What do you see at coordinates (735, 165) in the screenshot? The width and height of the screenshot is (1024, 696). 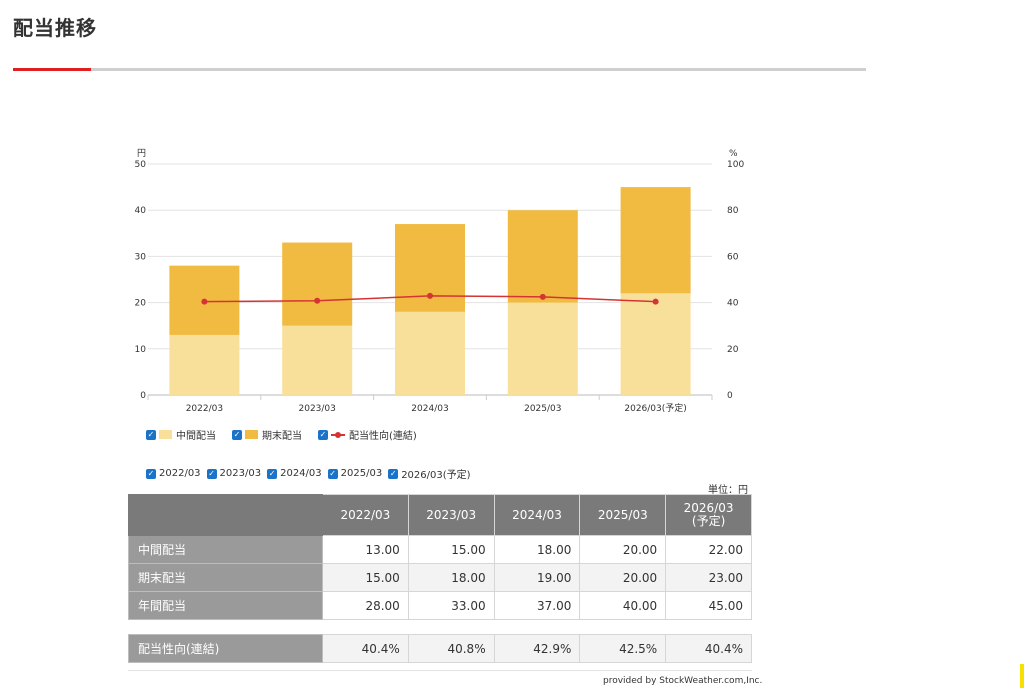 I see `y-right-tick-label: 100` at bounding box center [735, 165].